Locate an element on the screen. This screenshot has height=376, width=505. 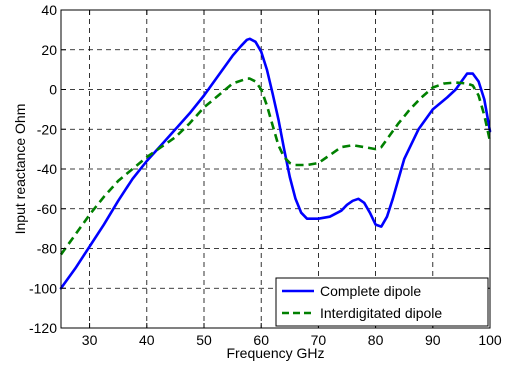
y-axis-label: Input reactance Ohm is located at coordinates (20, 169).